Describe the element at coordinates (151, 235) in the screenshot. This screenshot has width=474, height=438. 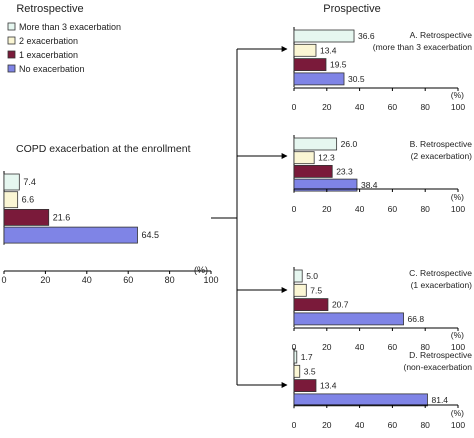
I see `bar-value-label: 64.5` at that location.